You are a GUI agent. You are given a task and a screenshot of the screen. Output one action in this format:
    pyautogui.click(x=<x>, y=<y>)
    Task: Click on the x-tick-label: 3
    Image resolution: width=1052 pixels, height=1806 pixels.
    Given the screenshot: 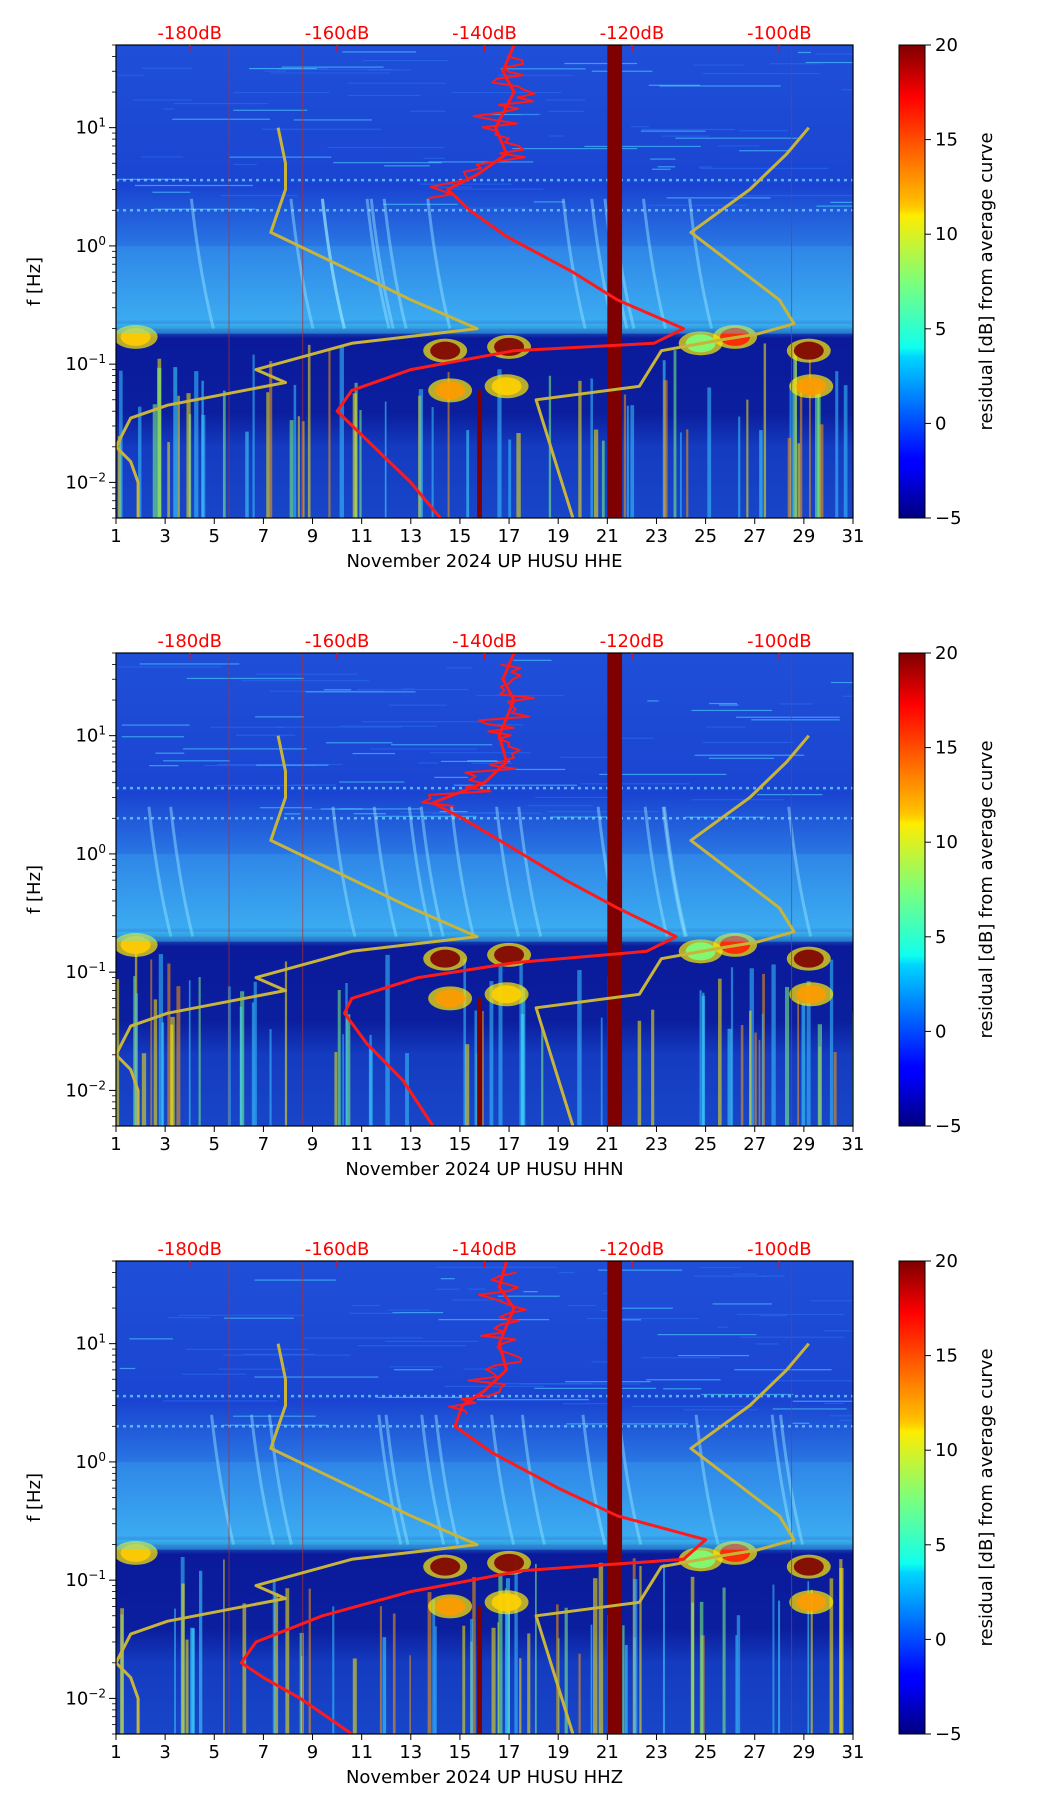 What is the action you would take?
    pyautogui.click(x=164, y=536)
    